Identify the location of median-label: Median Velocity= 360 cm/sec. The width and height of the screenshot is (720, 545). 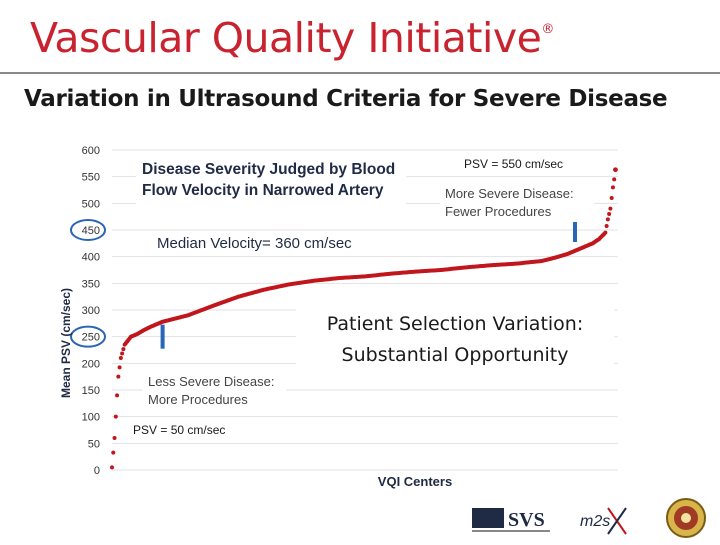
(254, 243).